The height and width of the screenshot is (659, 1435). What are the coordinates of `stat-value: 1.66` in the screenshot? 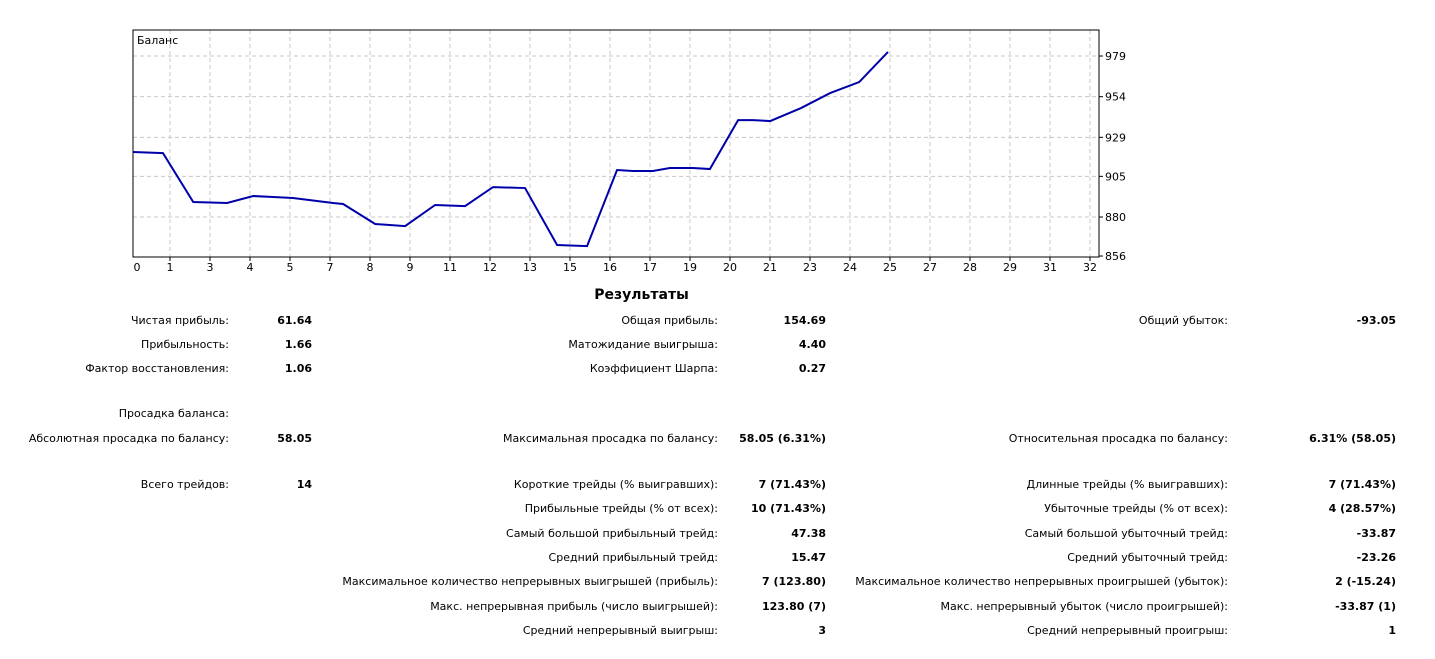 It's located at (298, 344).